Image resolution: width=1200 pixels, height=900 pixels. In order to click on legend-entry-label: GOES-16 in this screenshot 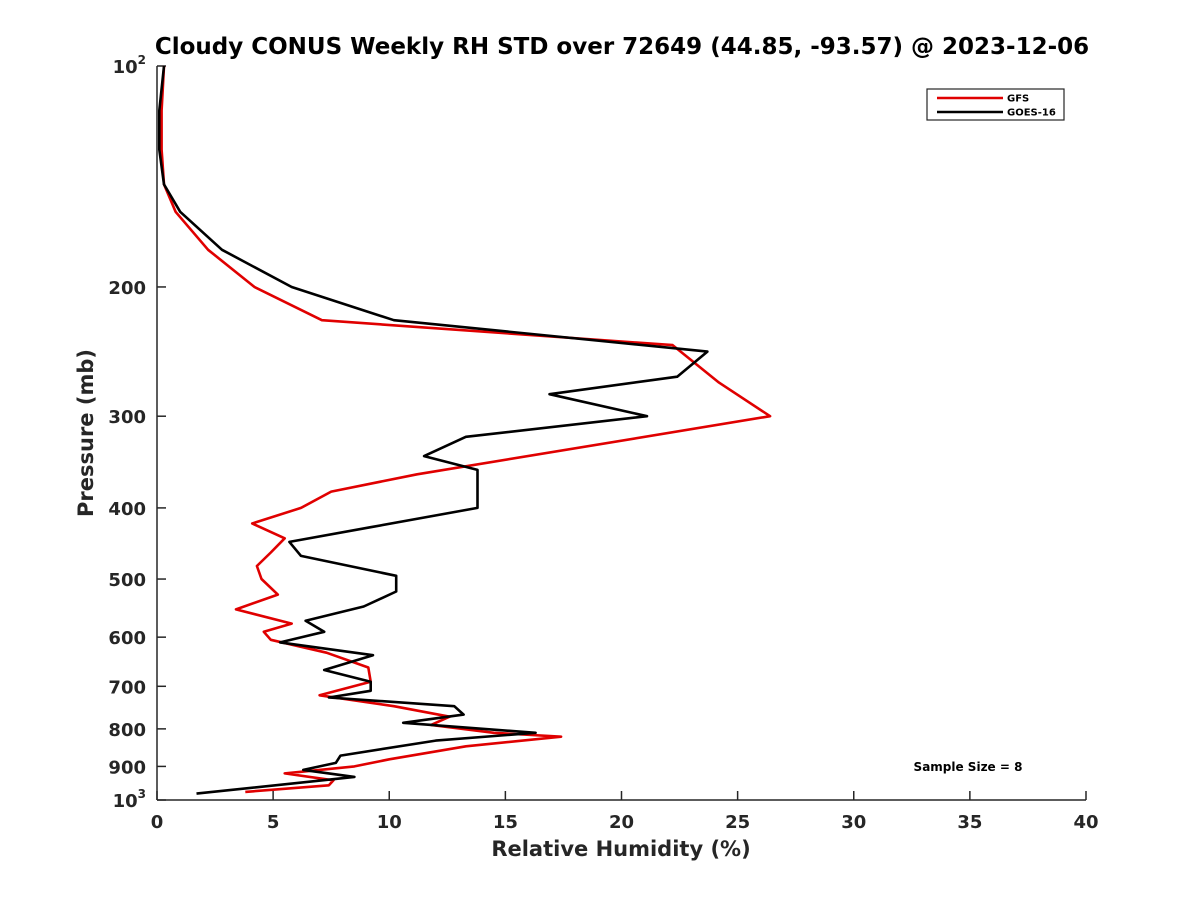, I will do `click(1031, 113)`.